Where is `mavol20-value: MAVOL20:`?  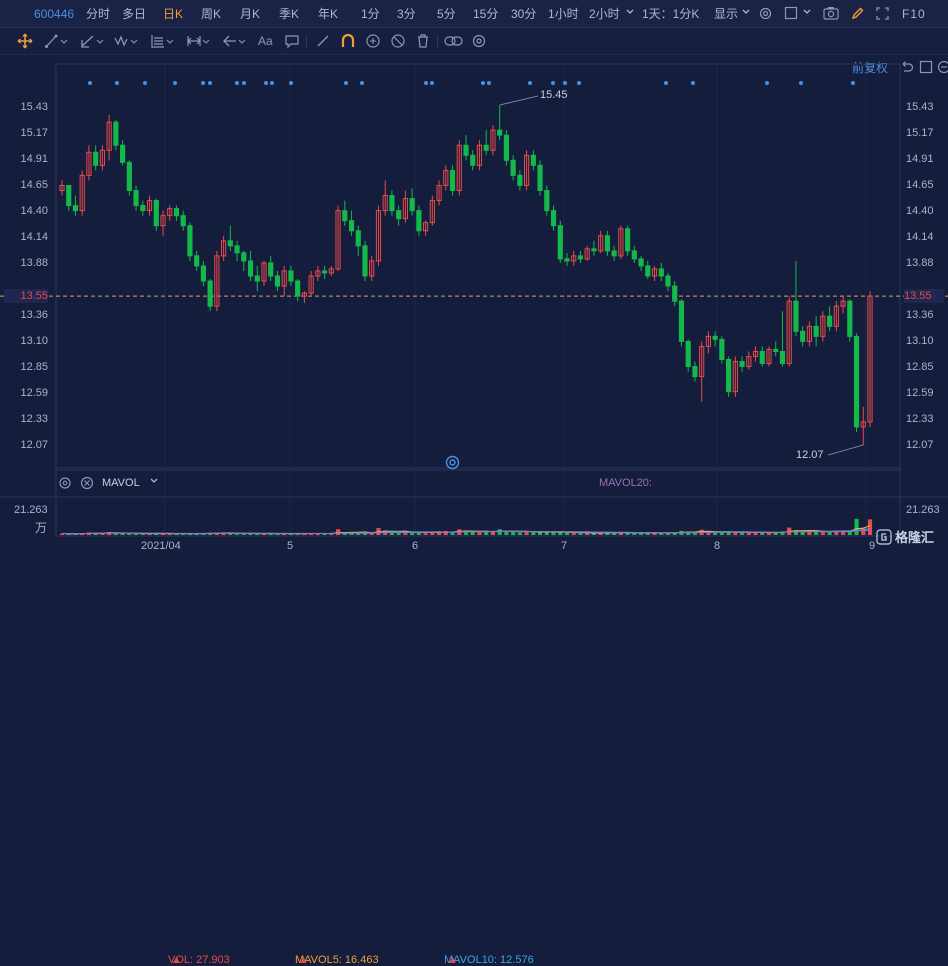
mavol20-value: MAVOL20: is located at coordinates (625, 483).